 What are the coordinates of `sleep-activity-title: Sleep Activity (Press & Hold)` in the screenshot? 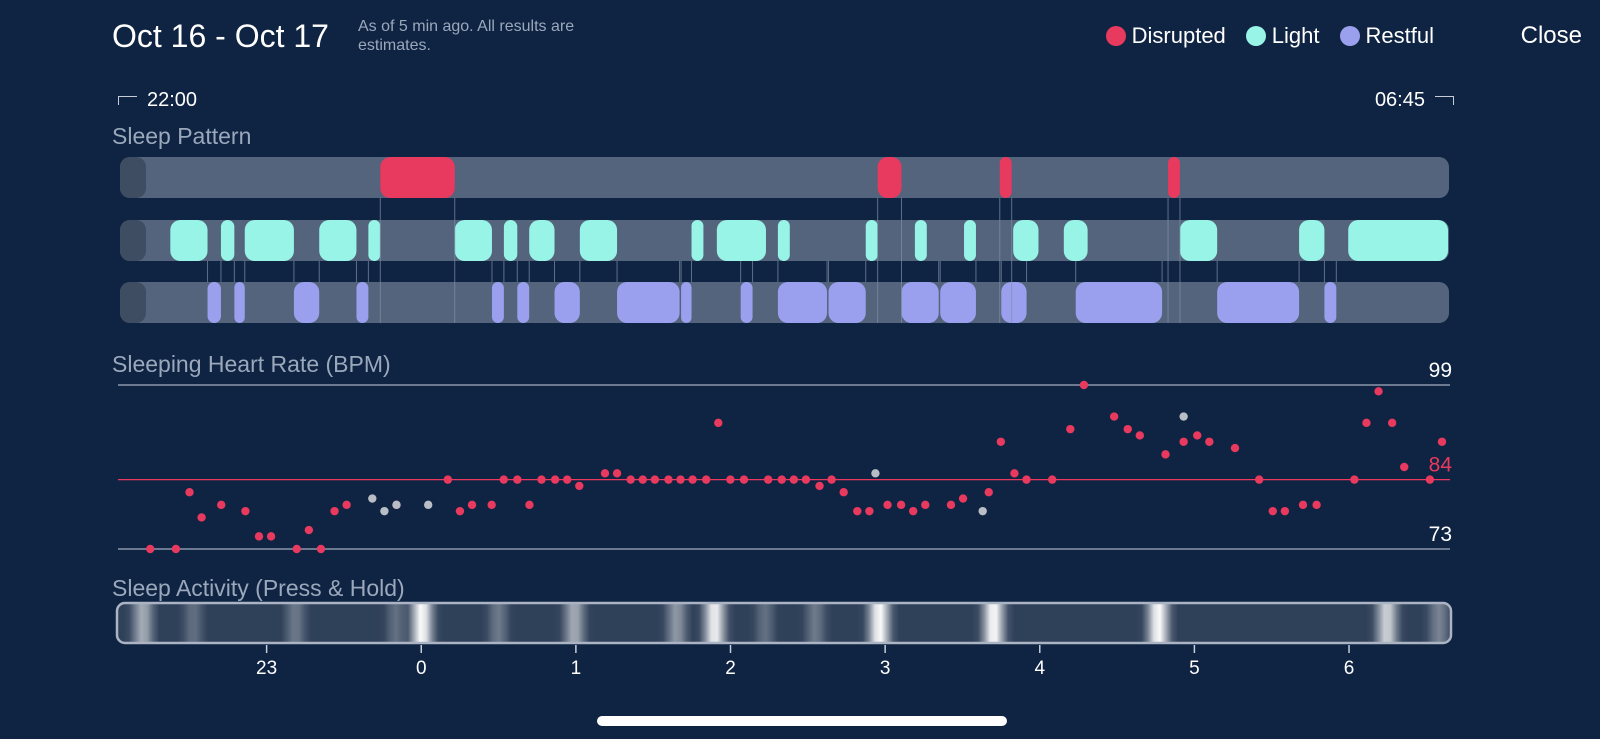 It's located at (258, 588).